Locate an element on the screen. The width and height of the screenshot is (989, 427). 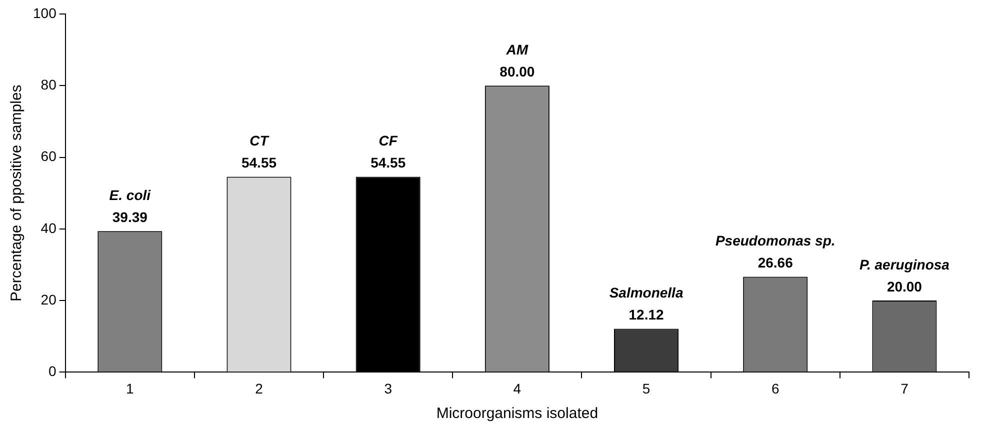
data-label: 80.00 is located at coordinates (517, 72).